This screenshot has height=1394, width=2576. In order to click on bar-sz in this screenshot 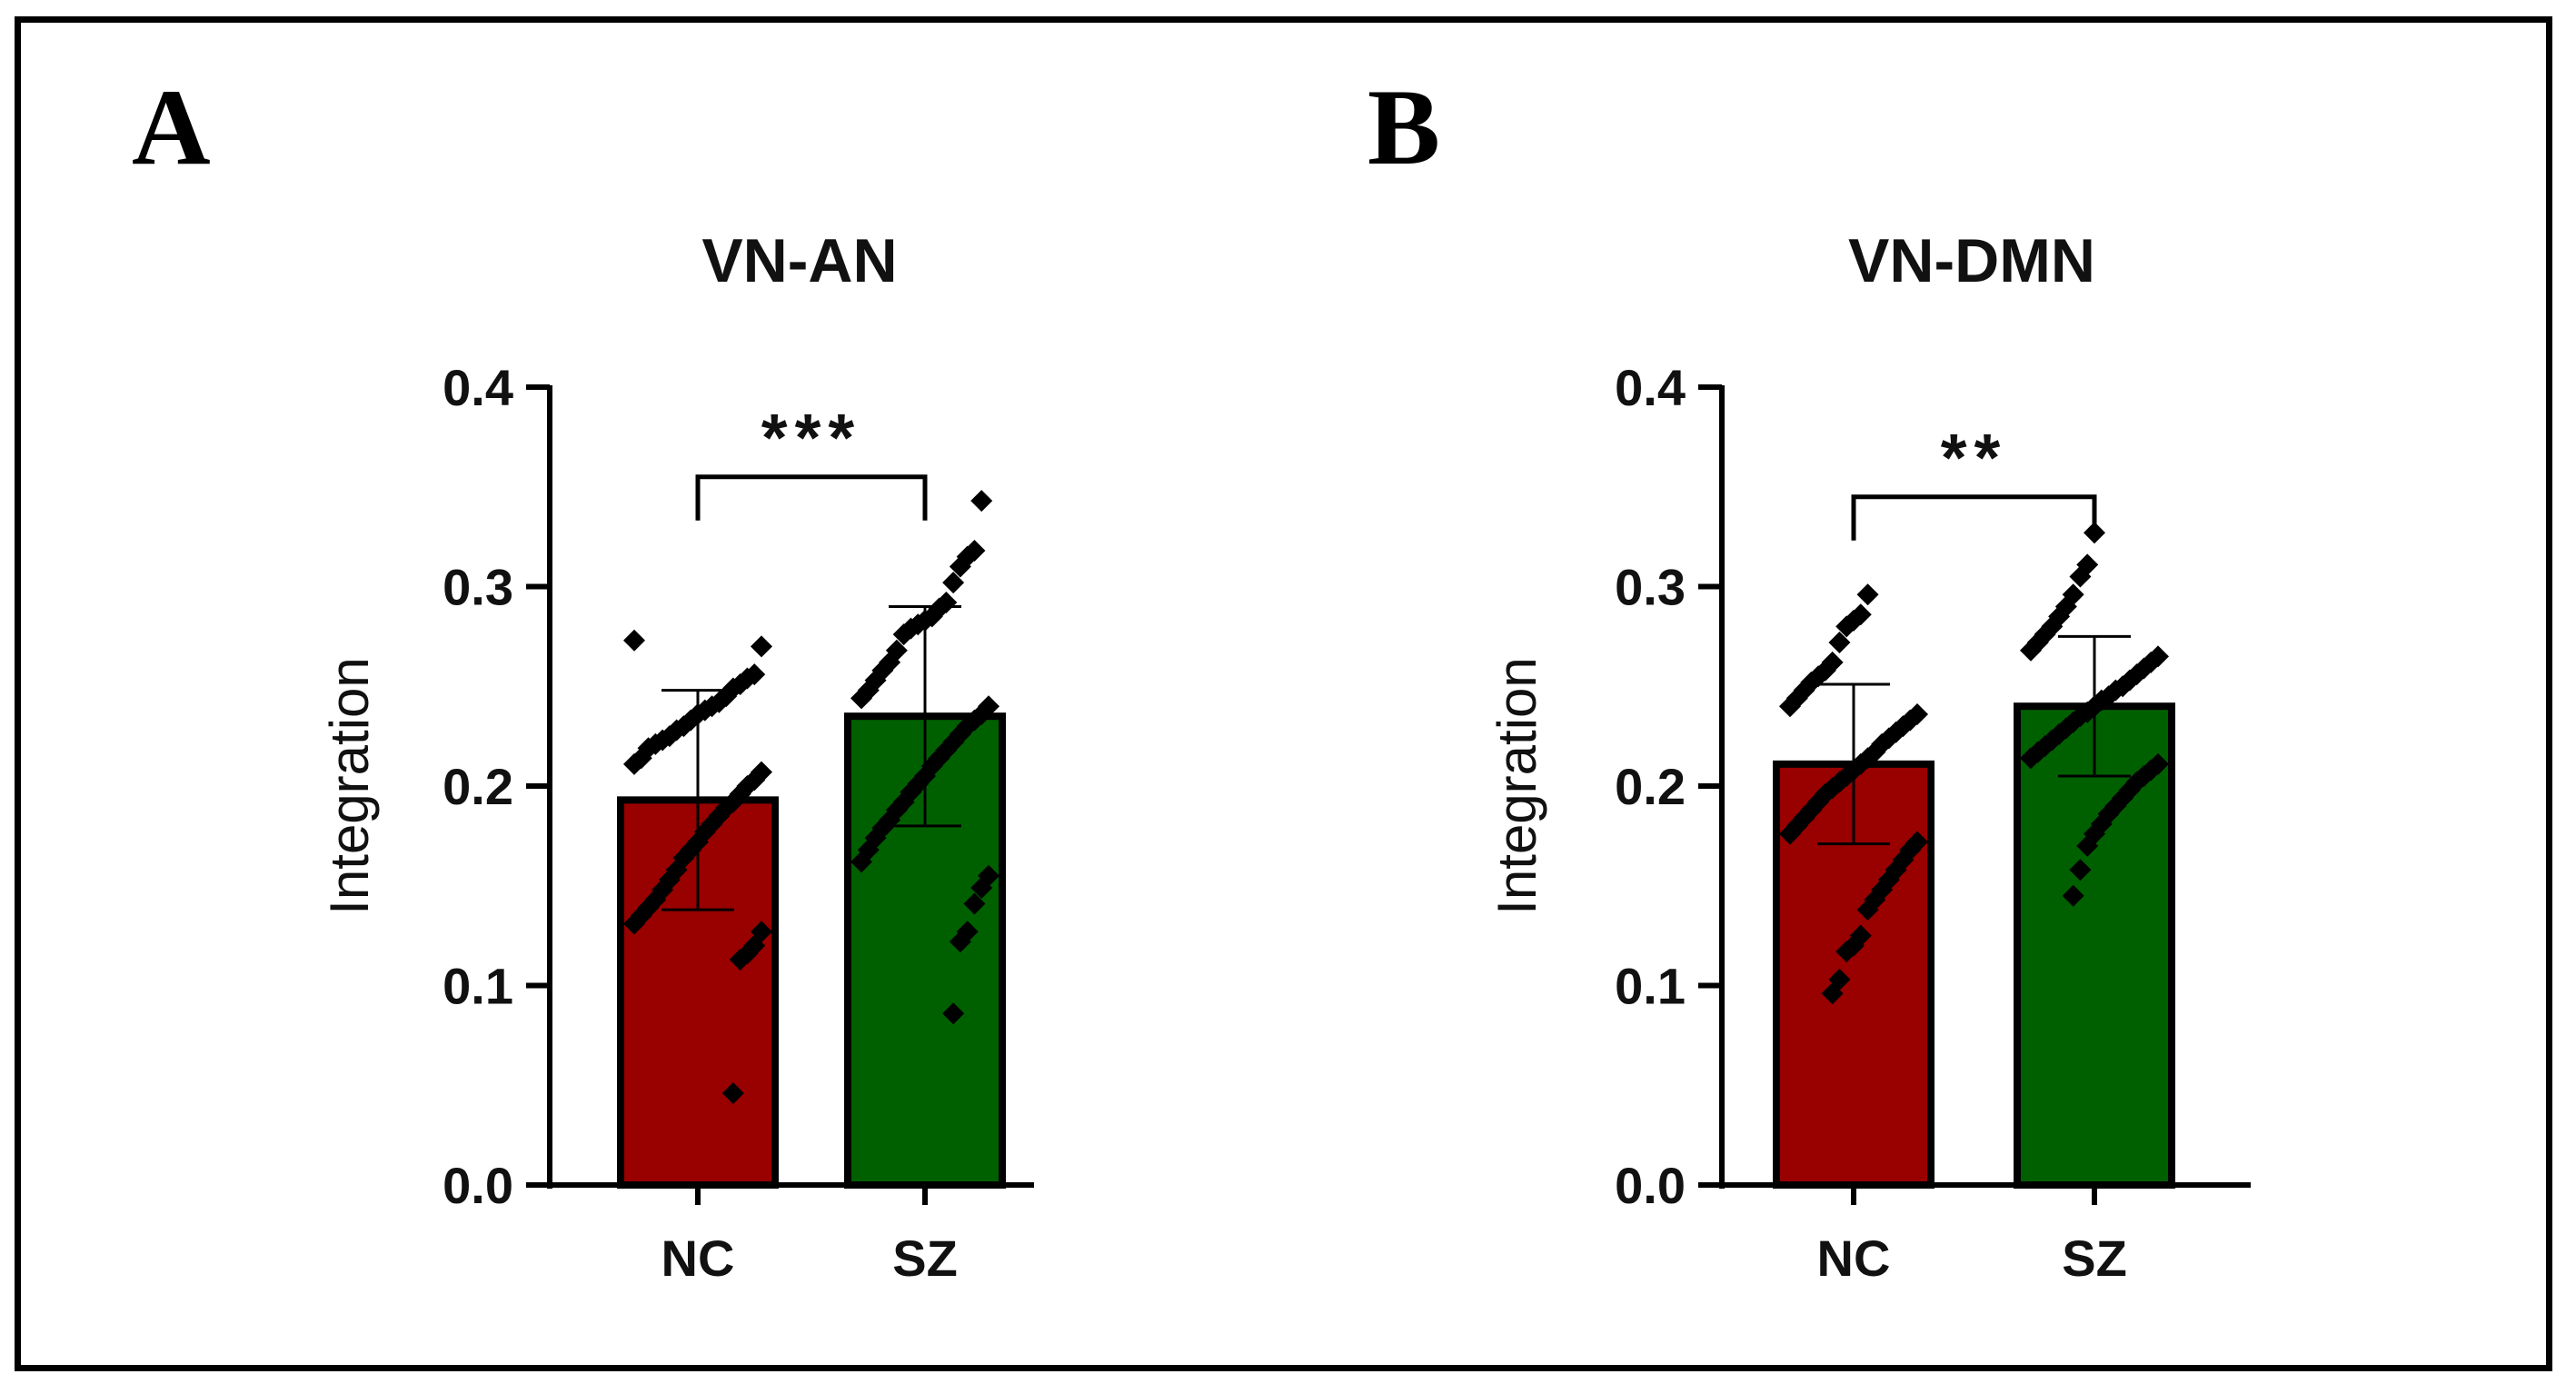, I will do `click(2094, 945)`.